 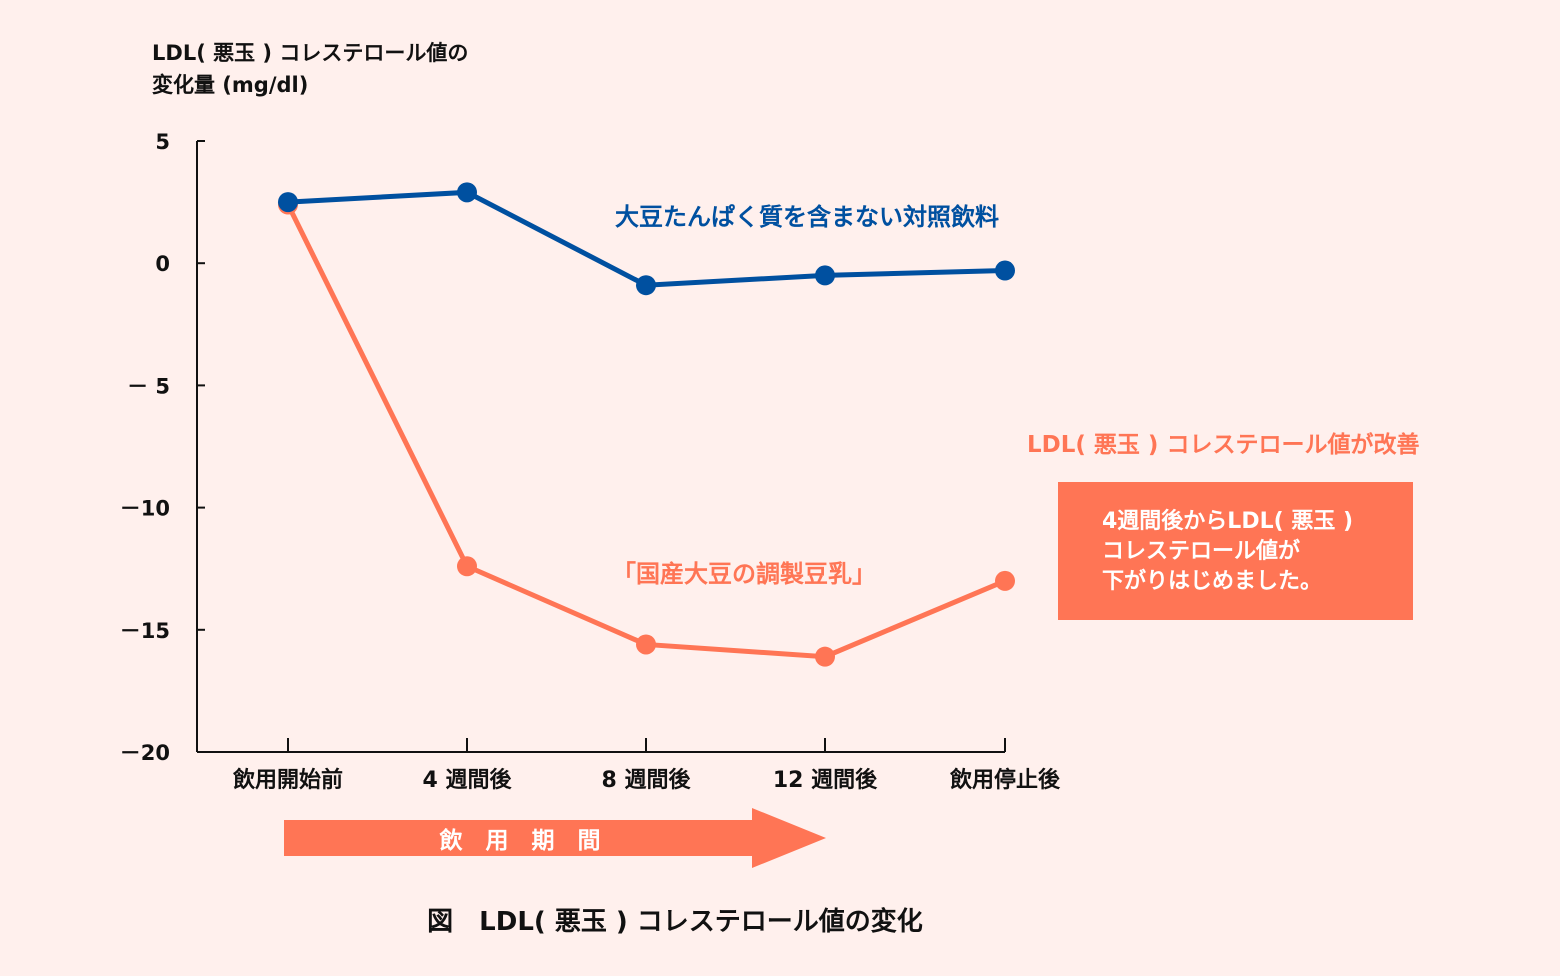 What do you see at coordinates (675, 921) in the screenshot?
I see `chart-title: 図 LDL( 悪玉 ) コレステロール値の変化` at bounding box center [675, 921].